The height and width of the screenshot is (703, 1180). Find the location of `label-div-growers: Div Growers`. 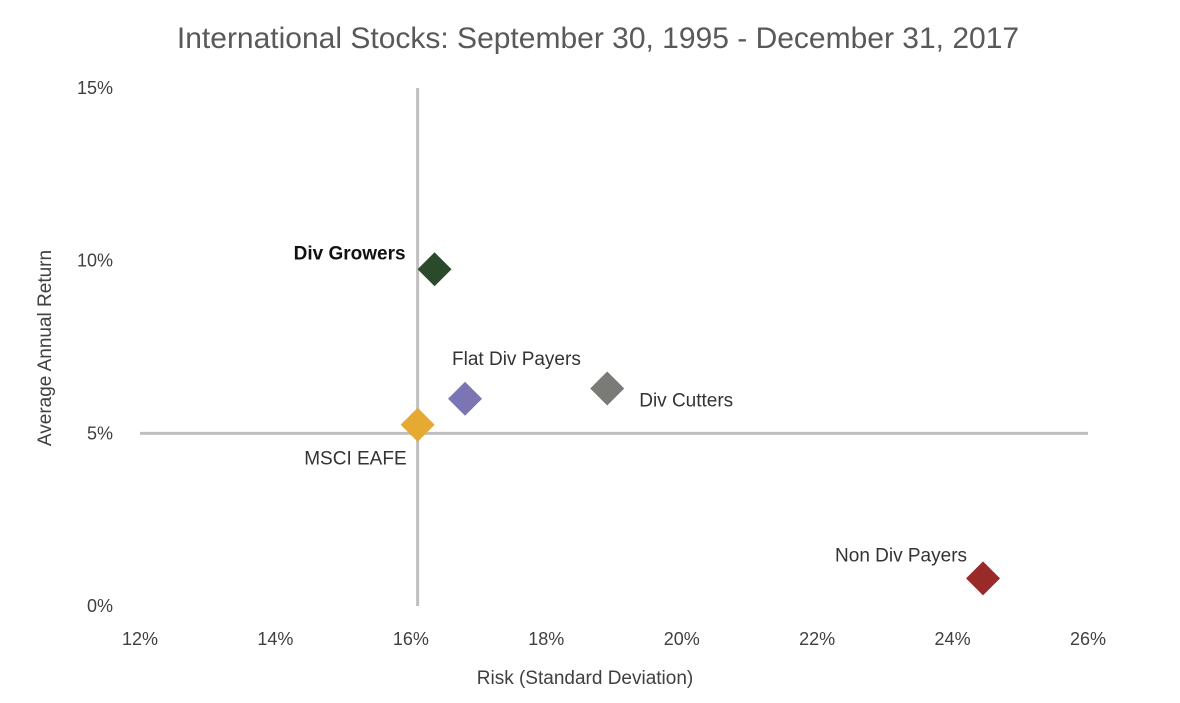

label-div-growers: Div Growers is located at coordinates (350, 253).